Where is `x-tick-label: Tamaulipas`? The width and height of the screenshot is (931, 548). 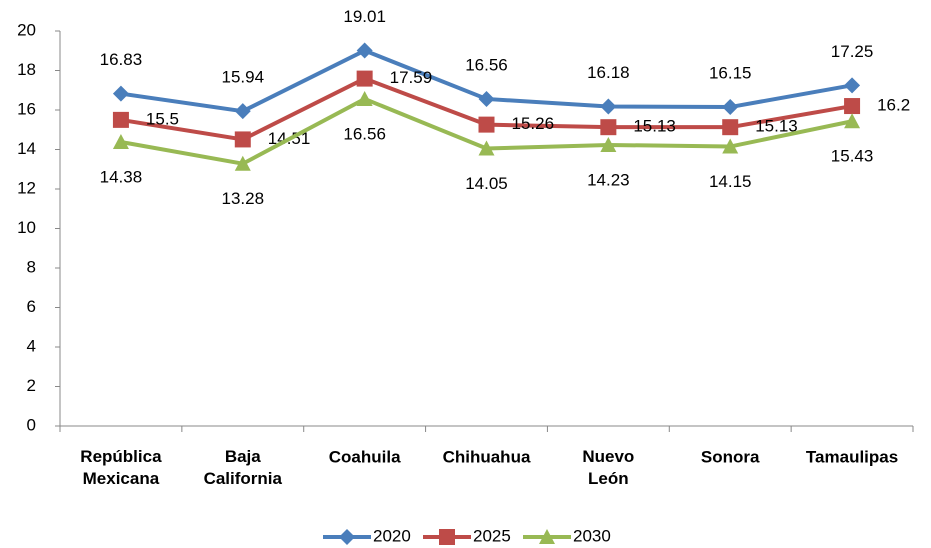
x-tick-label: Tamaulipas is located at coordinates (852, 456).